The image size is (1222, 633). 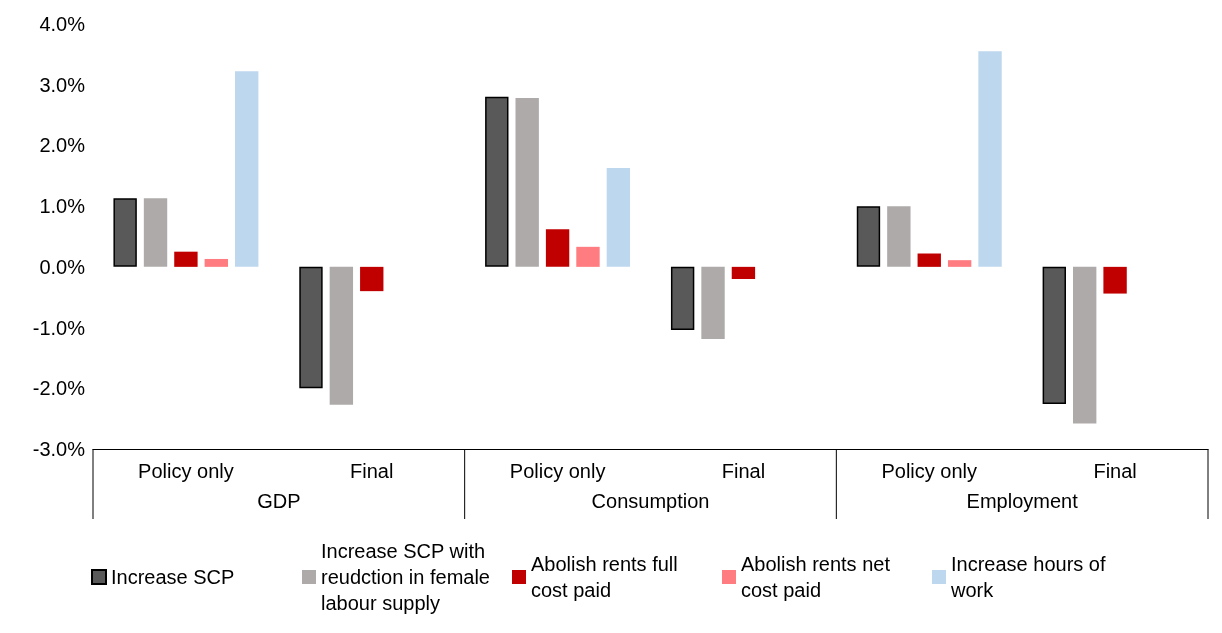 I want to click on legend-label: Increase SCP with reudction in female labour supply, so click(x=408, y=577).